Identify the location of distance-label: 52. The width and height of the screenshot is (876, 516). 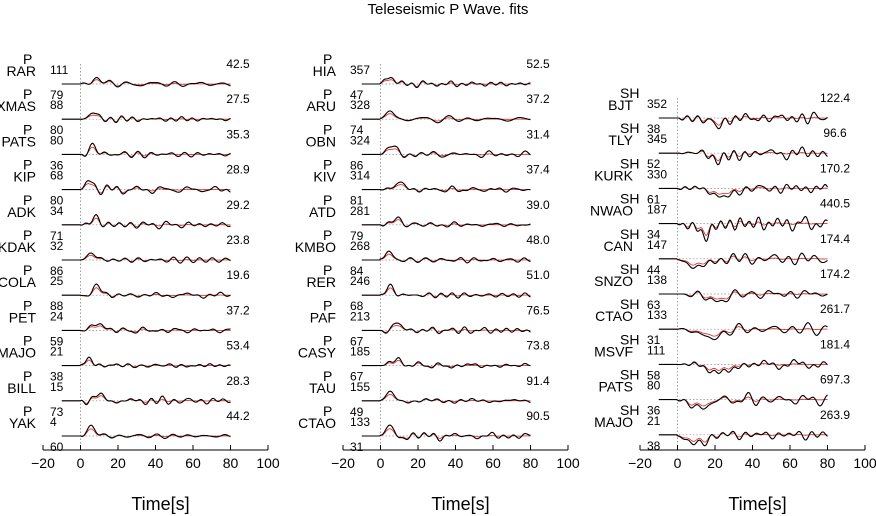
(654, 164).